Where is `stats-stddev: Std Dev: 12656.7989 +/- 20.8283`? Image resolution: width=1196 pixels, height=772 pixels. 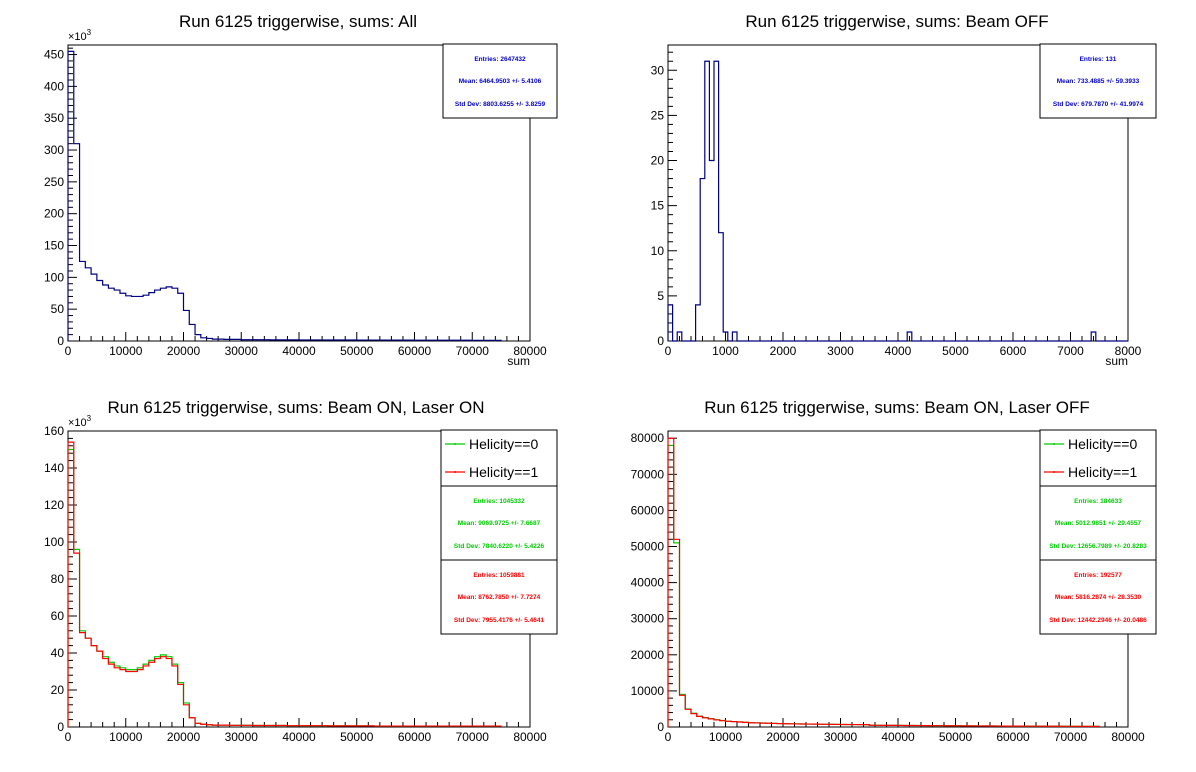
stats-stddev: Std Dev: 12656.7989 +/- 20.8283 is located at coordinates (1098, 546).